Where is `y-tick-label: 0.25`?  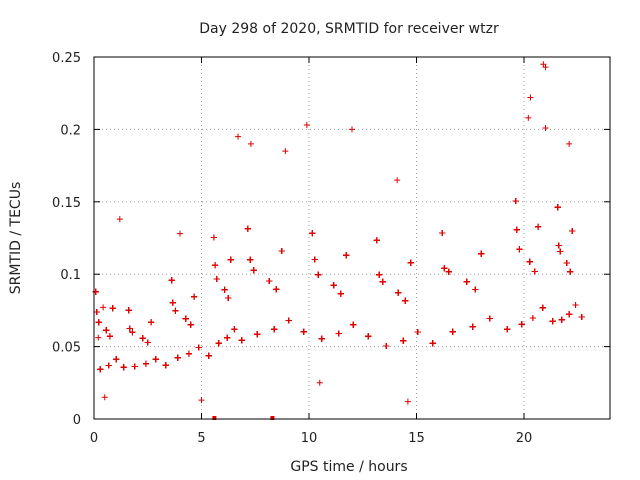
y-tick-label: 0.25 is located at coordinates (66, 58).